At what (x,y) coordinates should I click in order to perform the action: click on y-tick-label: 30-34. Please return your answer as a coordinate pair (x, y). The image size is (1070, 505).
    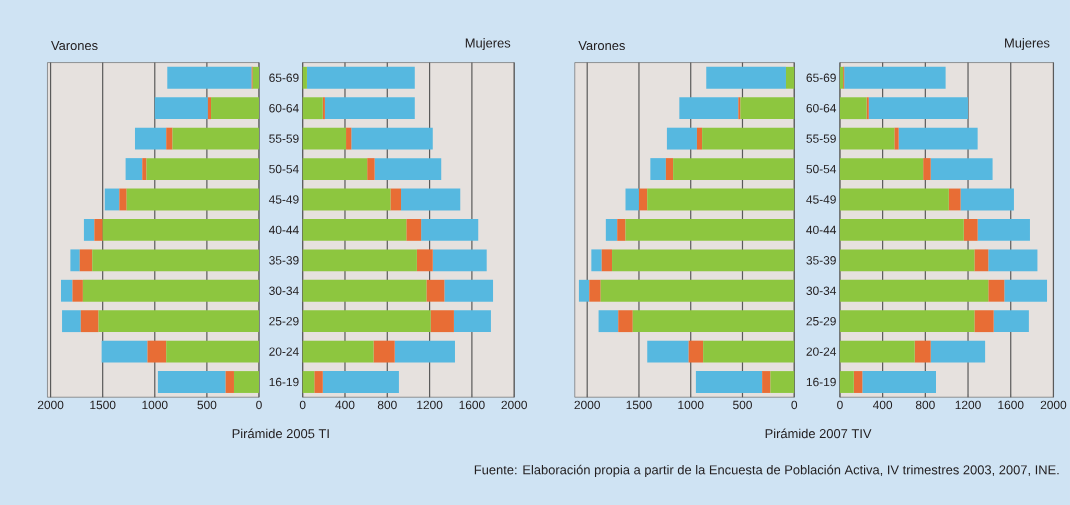
    Looking at the image, I should click on (821, 290).